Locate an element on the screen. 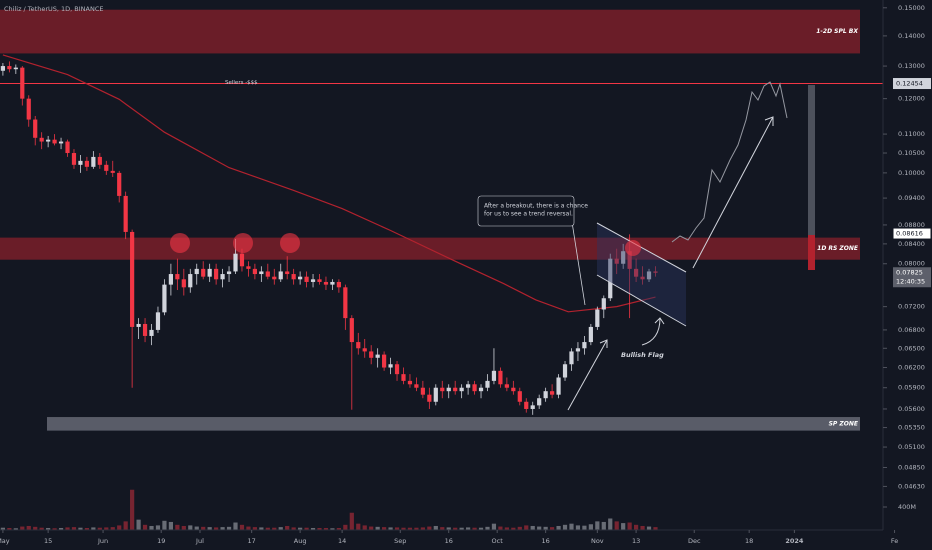 Image resolution: width=932 pixels, height=550 pixels. volume is located at coordinates (329, 509).